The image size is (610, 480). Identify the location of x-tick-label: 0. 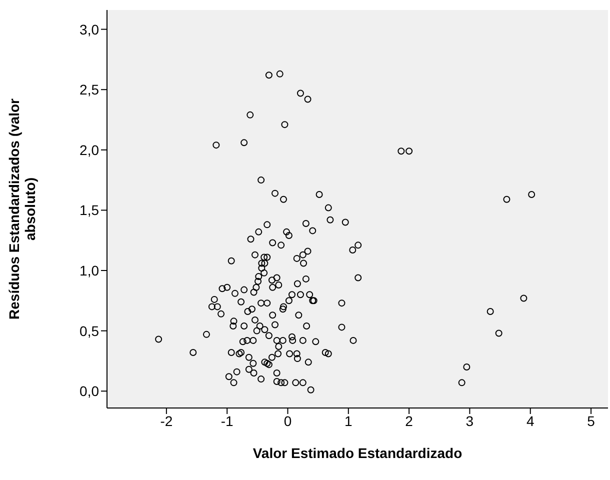
(288, 420).